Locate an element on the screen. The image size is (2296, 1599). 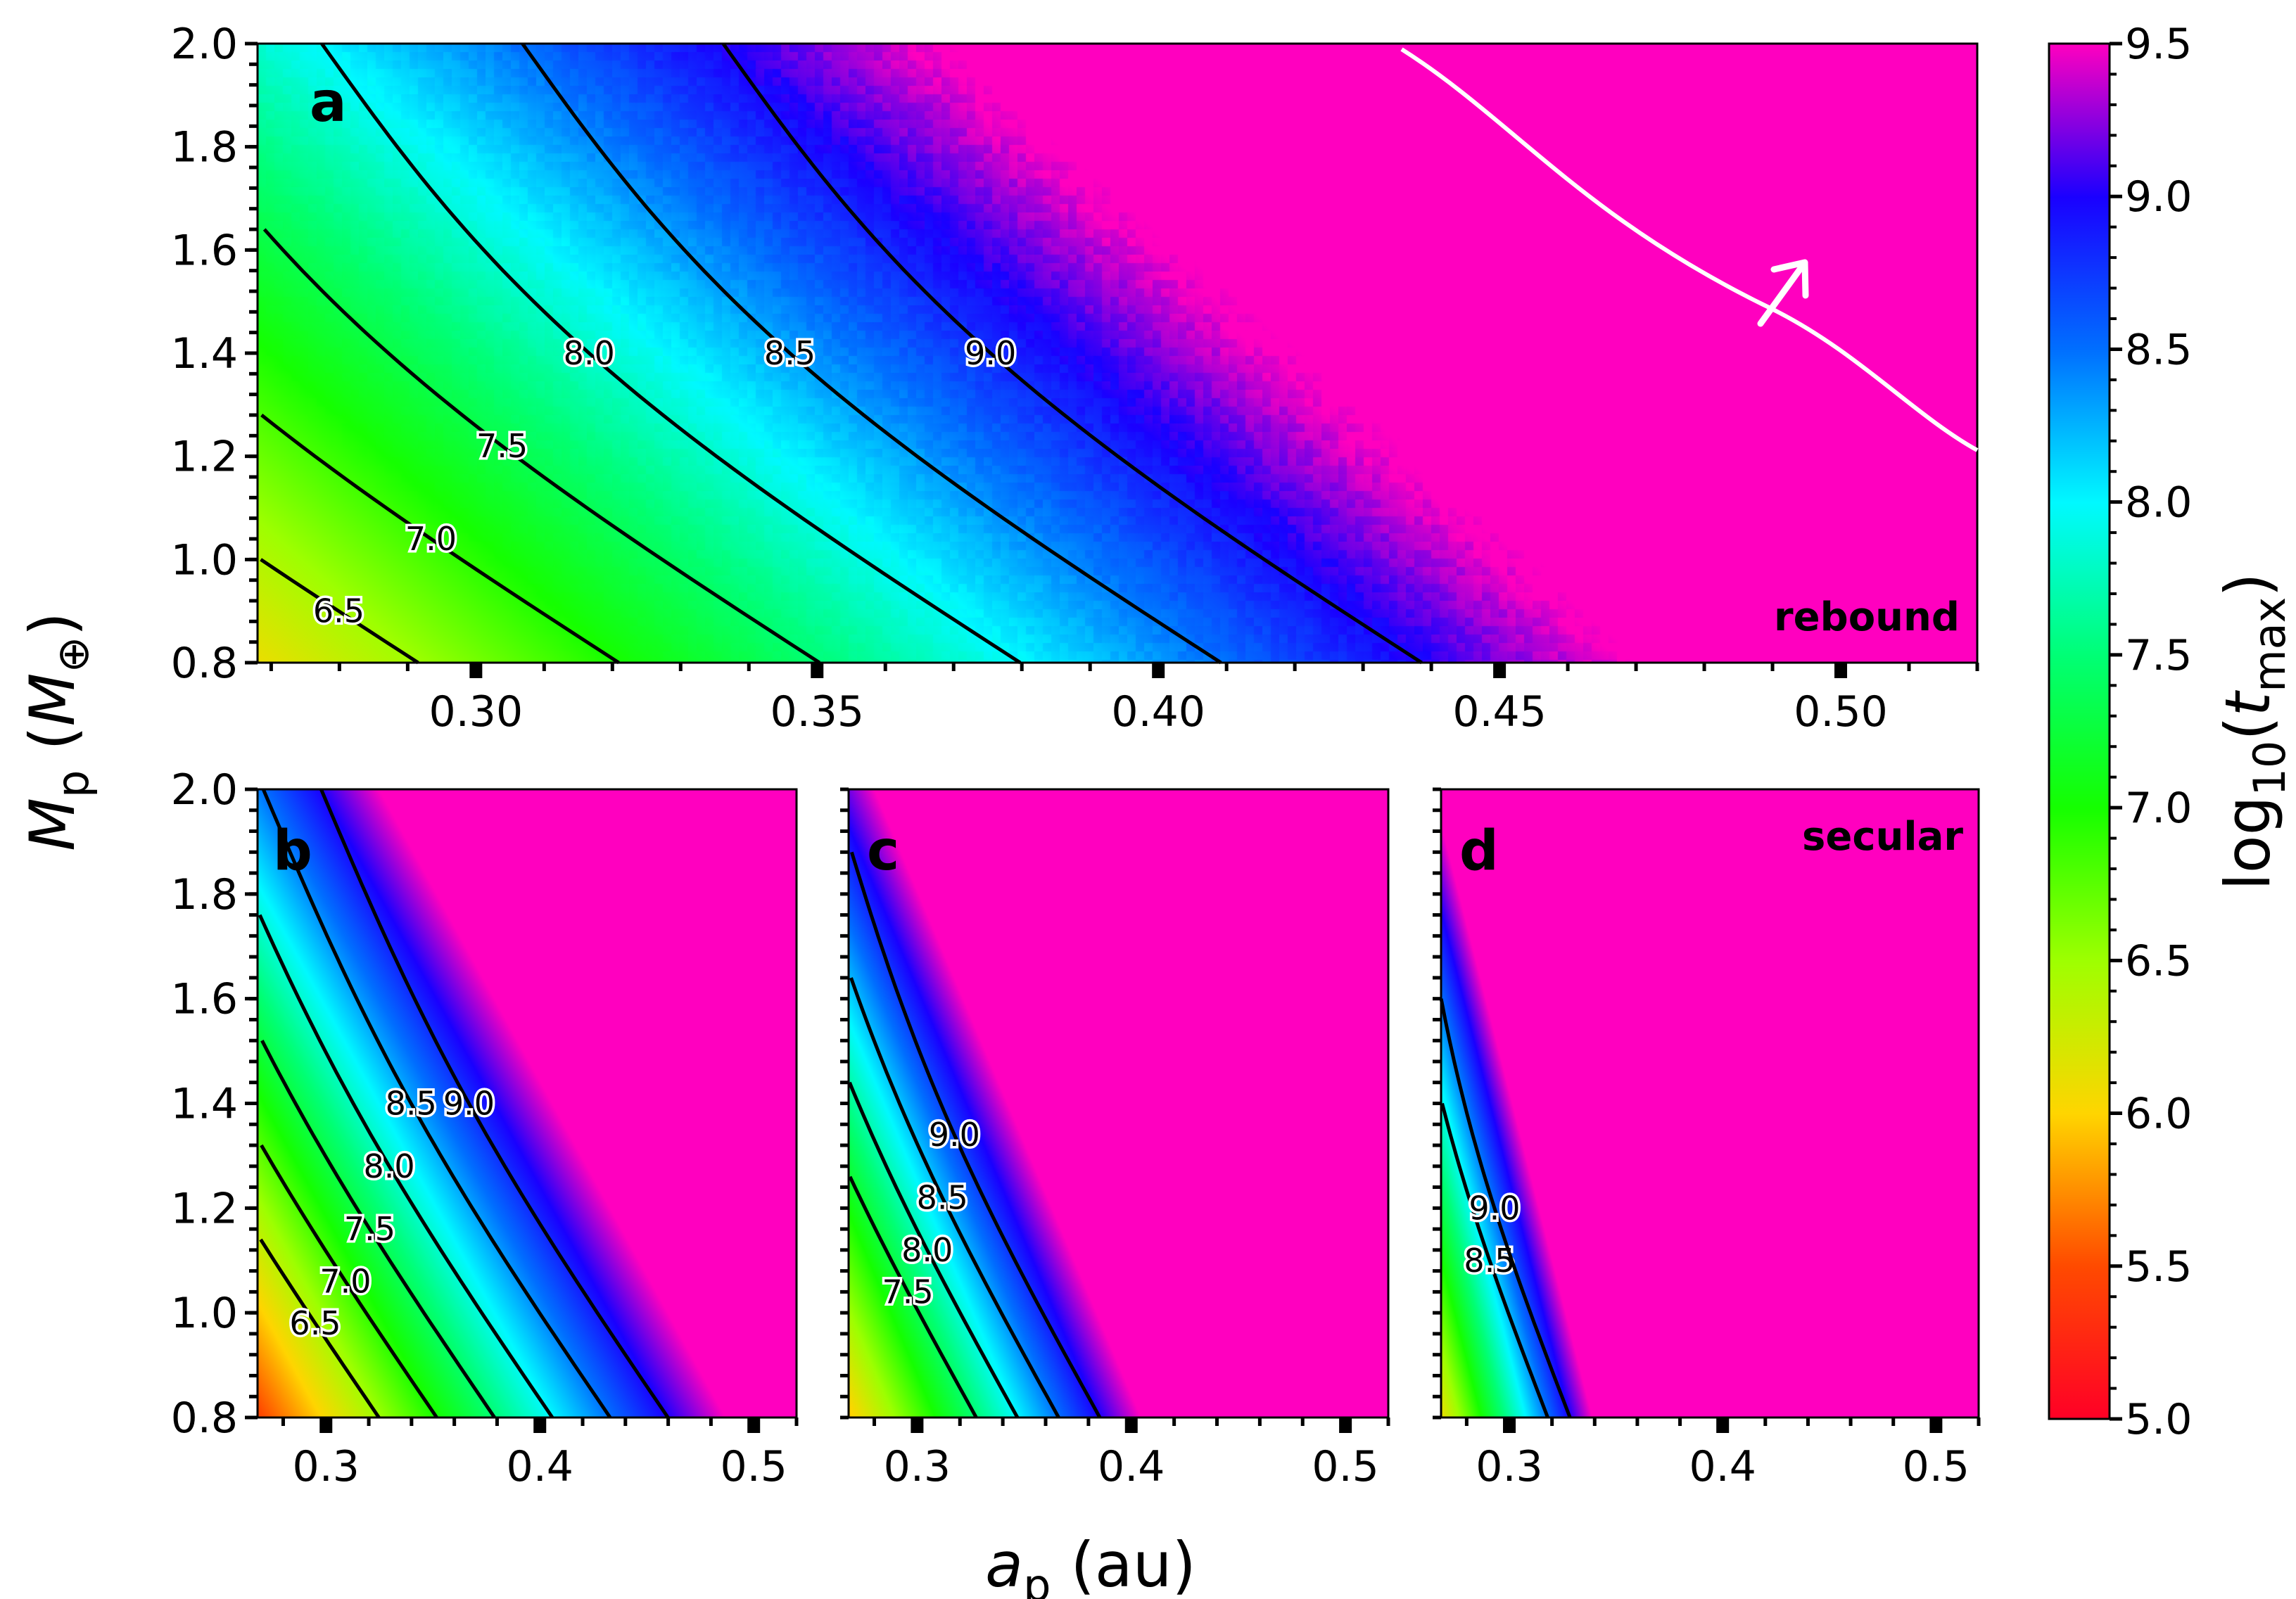
colorbar-tick-label: 8.0 is located at coordinates (2158, 503).